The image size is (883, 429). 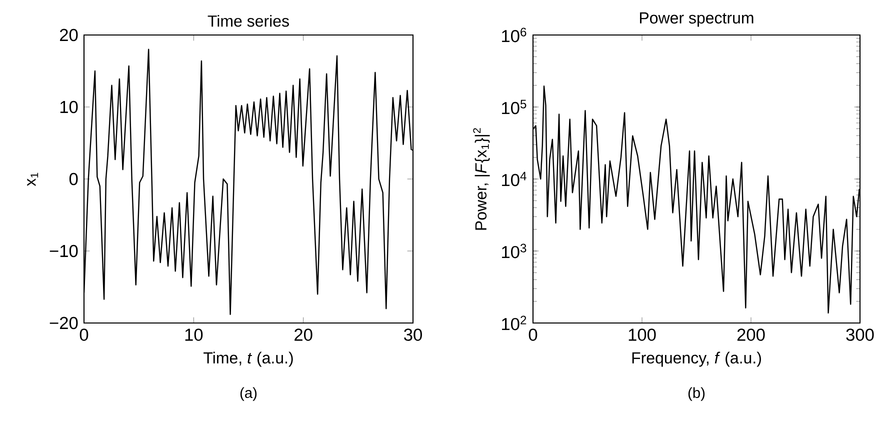 What do you see at coordinates (642, 334) in the screenshot?
I see `x-tick-label: 100` at bounding box center [642, 334].